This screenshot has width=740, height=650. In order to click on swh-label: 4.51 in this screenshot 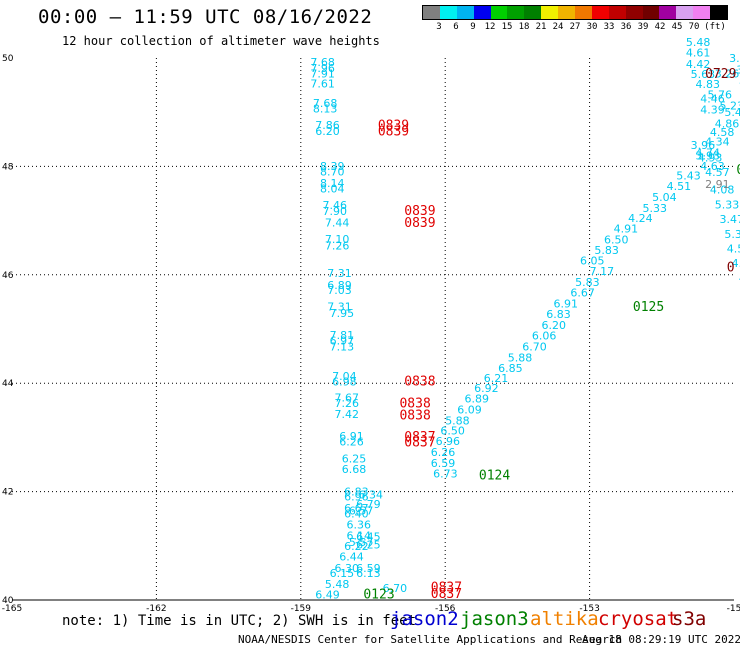, I will do `click(733, 249)`.